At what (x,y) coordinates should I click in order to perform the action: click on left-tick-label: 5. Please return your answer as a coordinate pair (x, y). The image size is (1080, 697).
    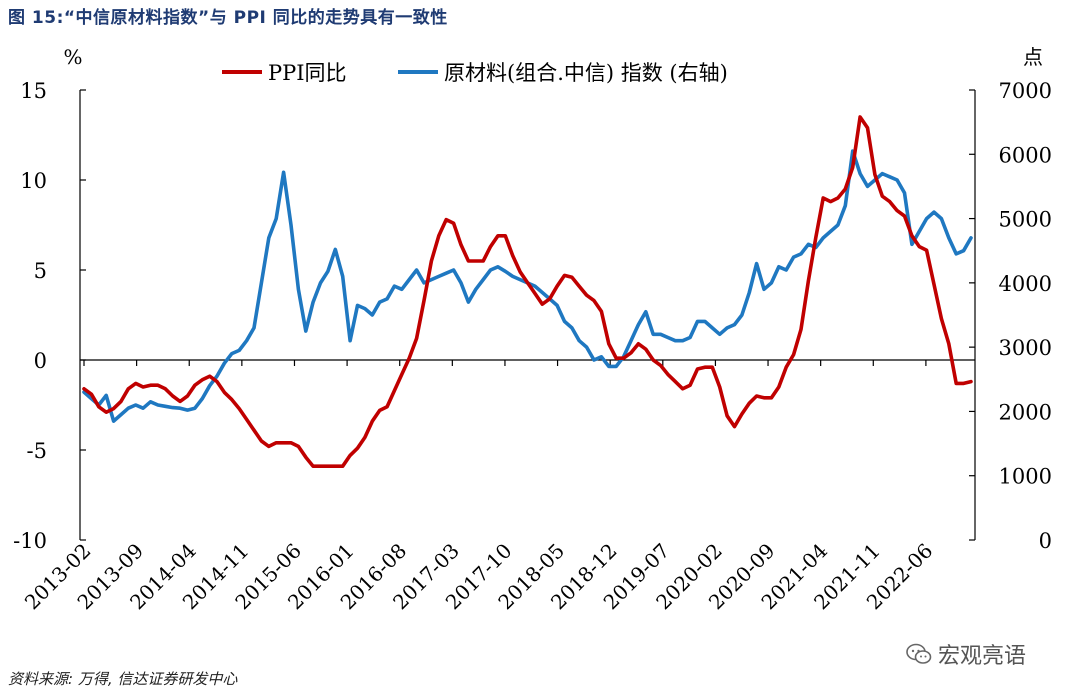
    Looking at the image, I should click on (40, 271).